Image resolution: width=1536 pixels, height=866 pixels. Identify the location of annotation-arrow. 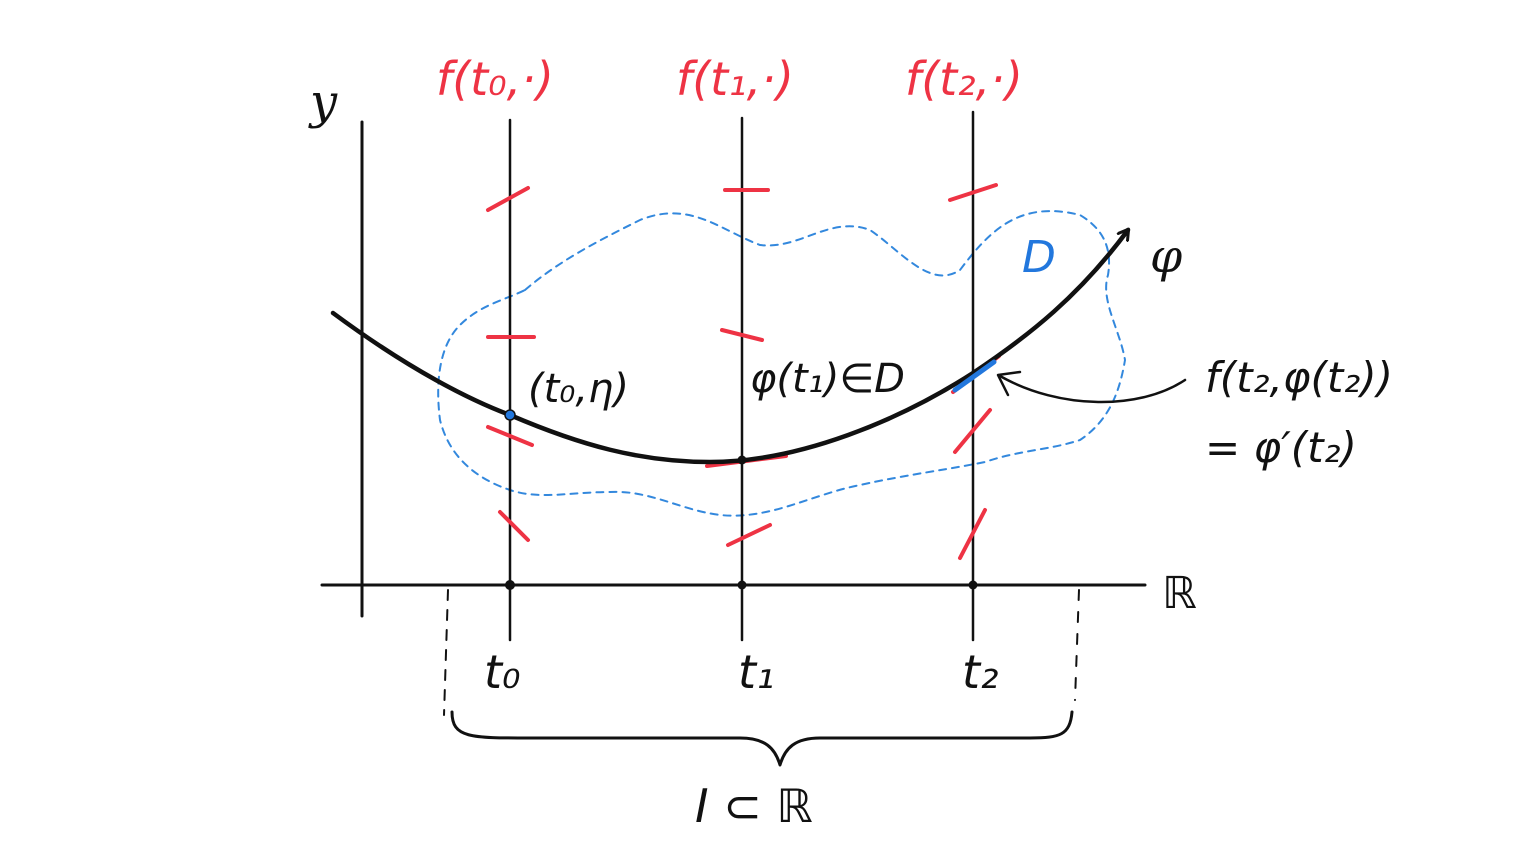
(1092, 389).